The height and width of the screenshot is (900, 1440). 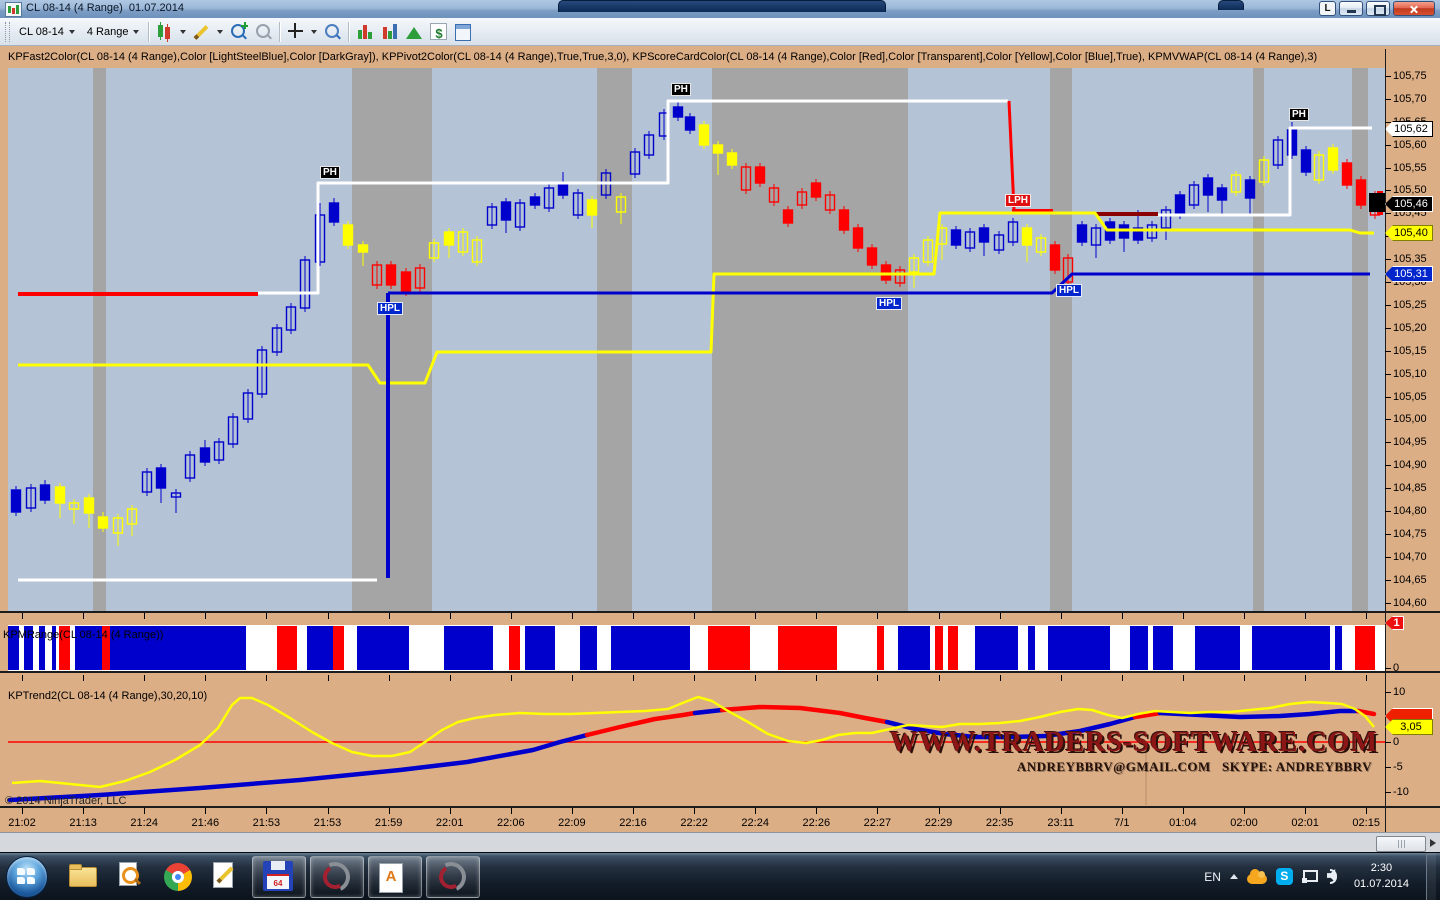 What do you see at coordinates (239, 31) in the screenshot?
I see `zoom-in-icon` at bounding box center [239, 31].